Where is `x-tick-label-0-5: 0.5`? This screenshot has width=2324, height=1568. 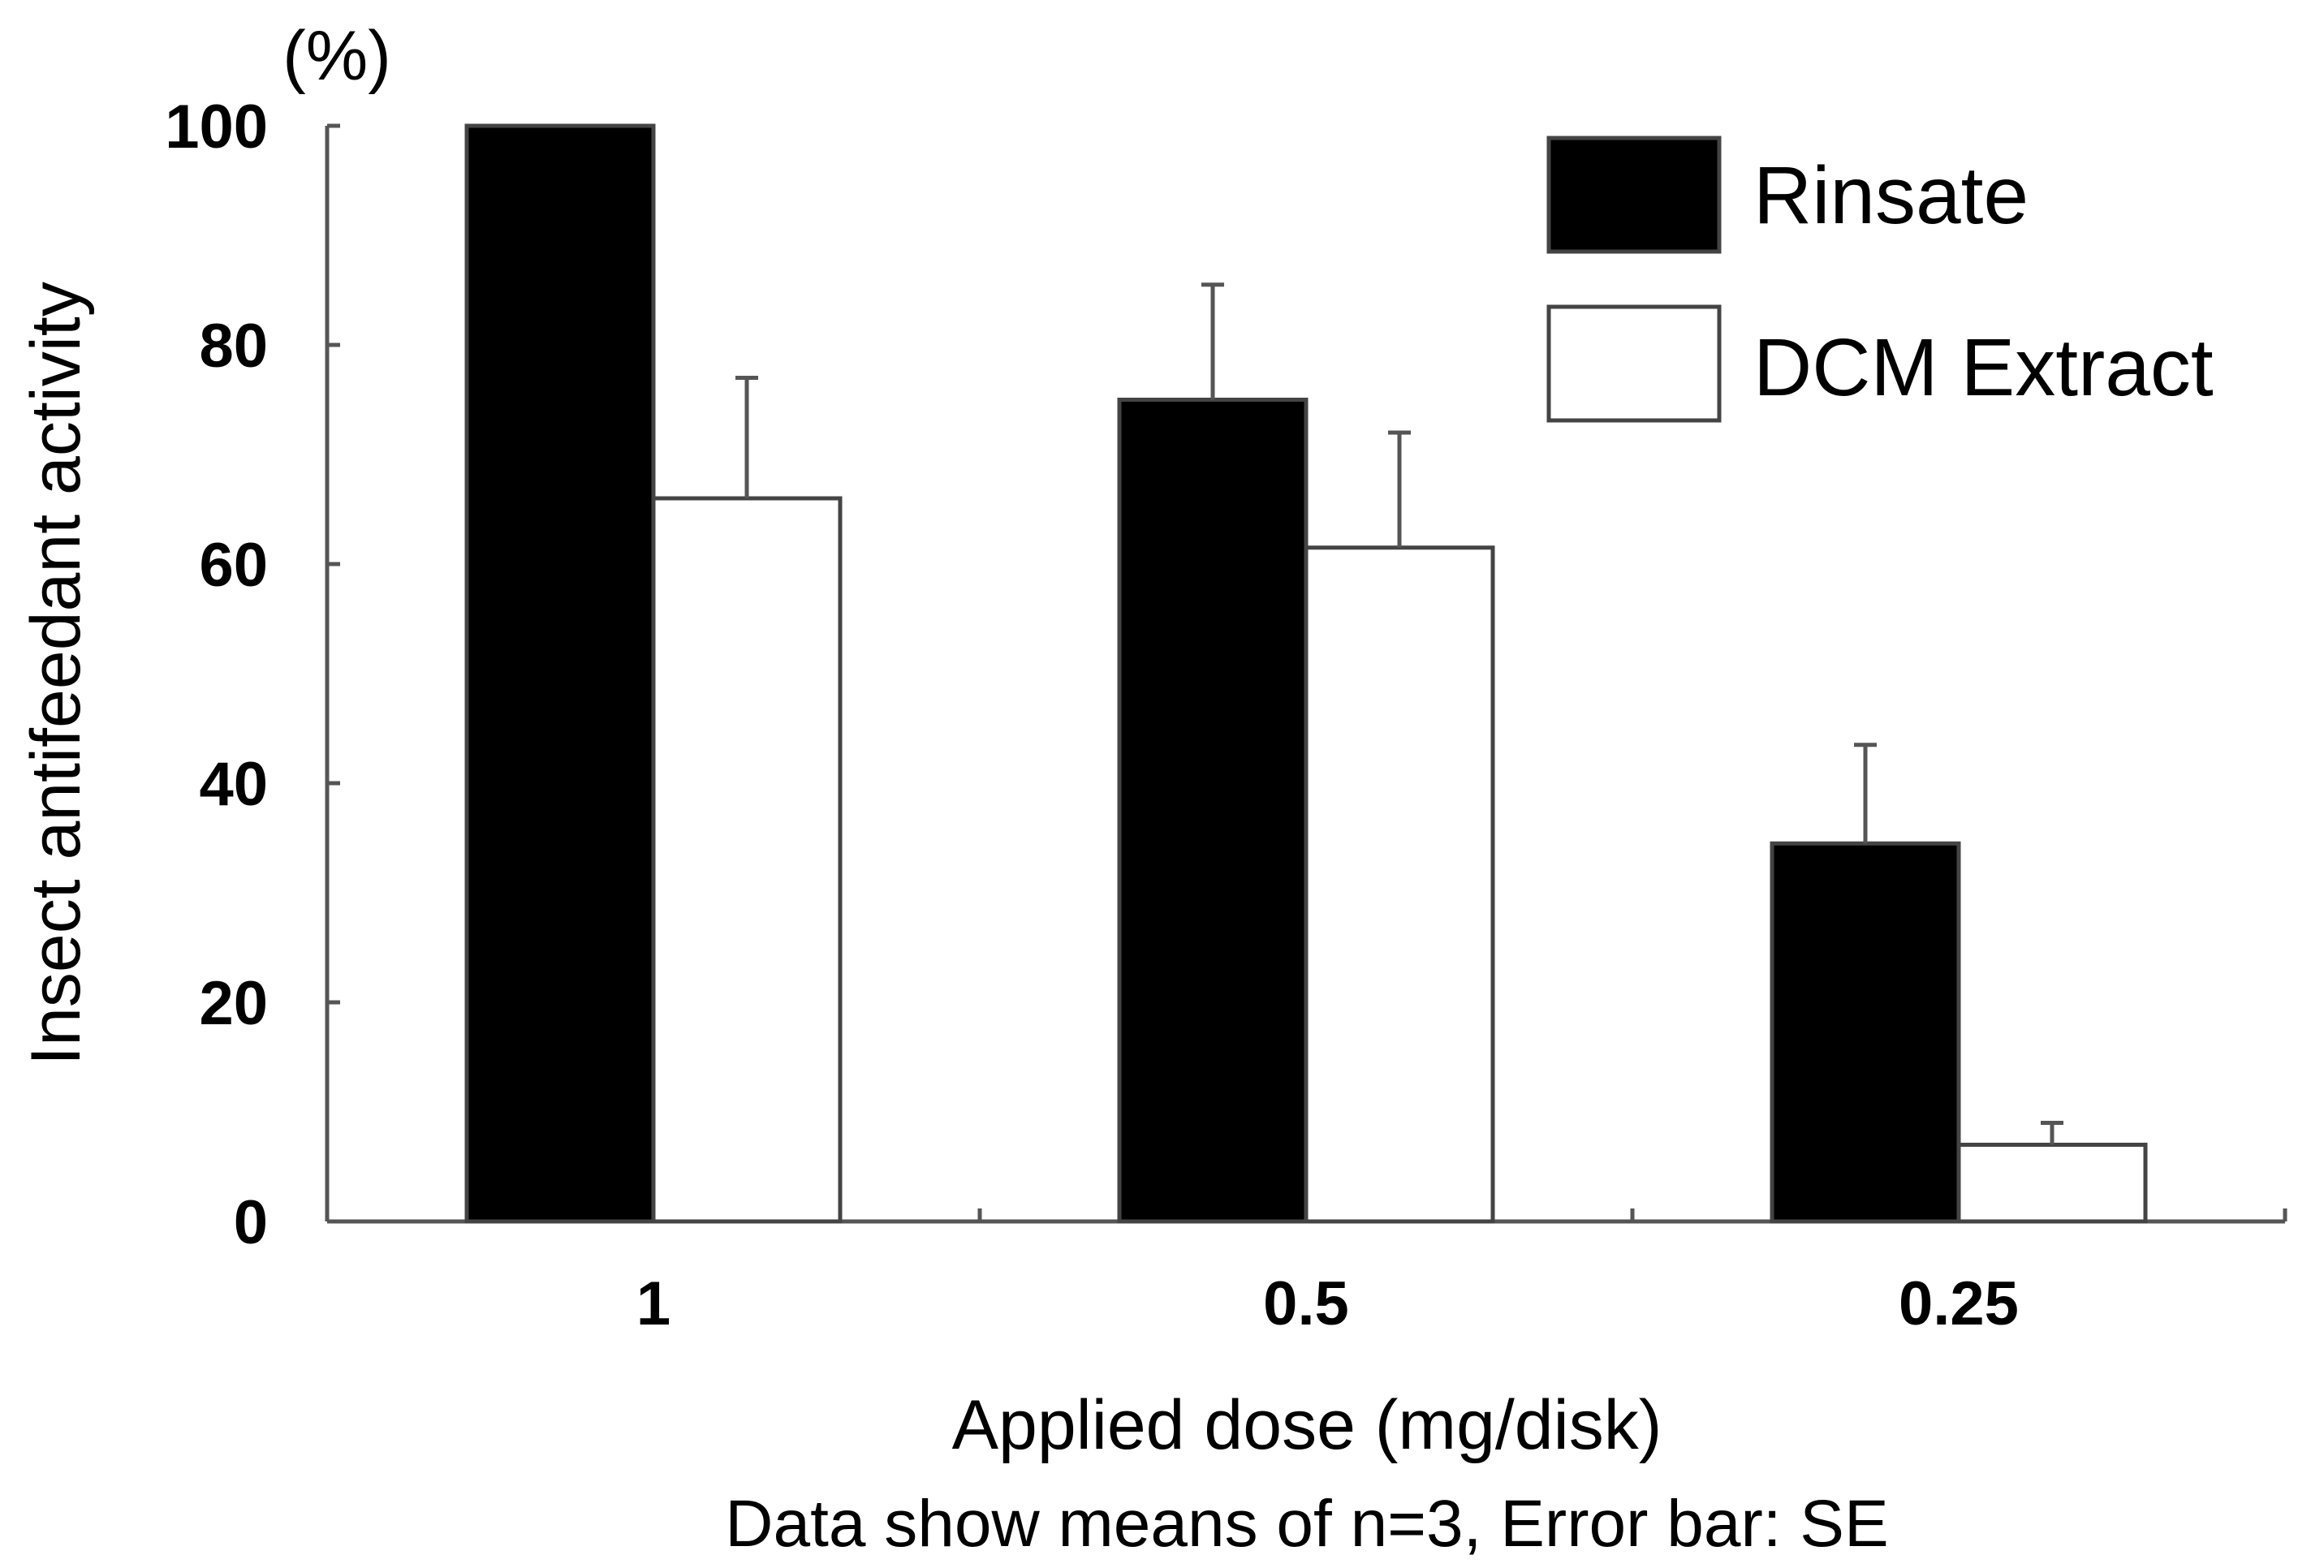
x-tick-label-0-5: 0.5 is located at coordinates (1306, 1304).